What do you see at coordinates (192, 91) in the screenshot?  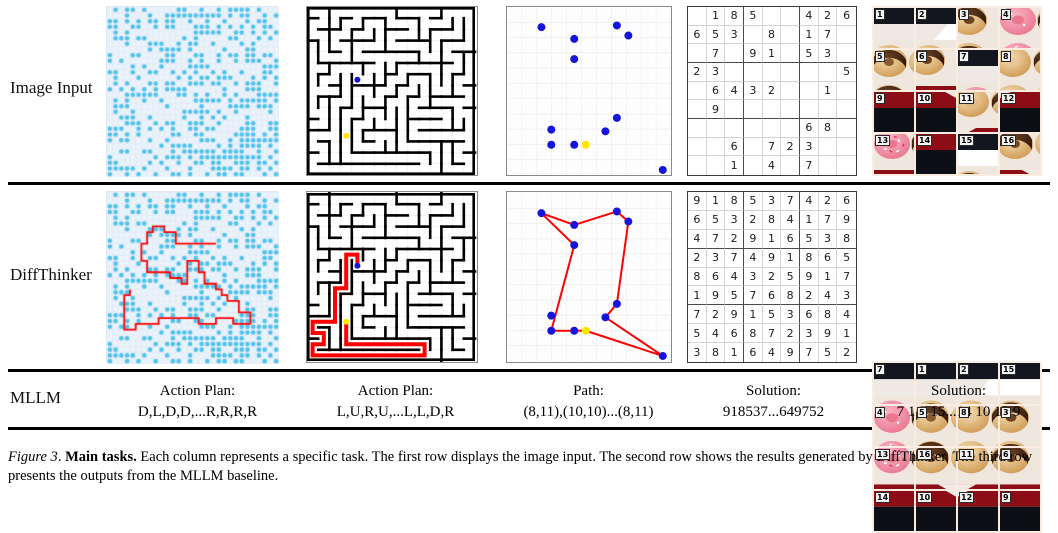 I see `pixel-grid-input-panel` at bounding box center [192, 91].